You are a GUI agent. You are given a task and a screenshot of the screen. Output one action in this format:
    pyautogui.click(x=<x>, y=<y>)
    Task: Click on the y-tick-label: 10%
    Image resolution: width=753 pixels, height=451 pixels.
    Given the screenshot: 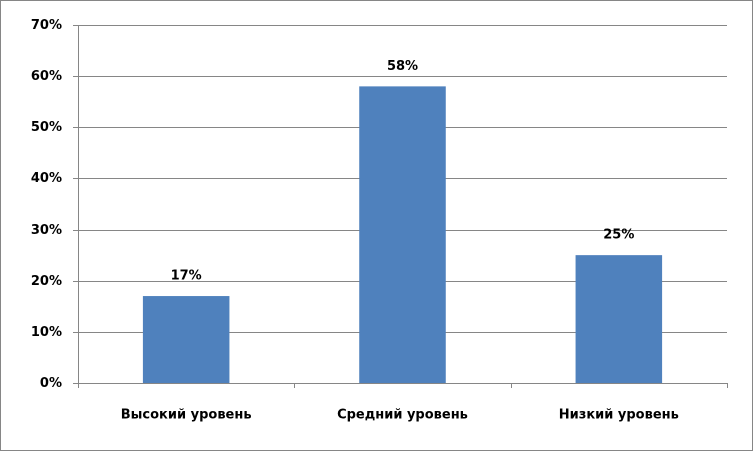 What is the action you would take?
    pyautogui.click(x=46, y=332)
    